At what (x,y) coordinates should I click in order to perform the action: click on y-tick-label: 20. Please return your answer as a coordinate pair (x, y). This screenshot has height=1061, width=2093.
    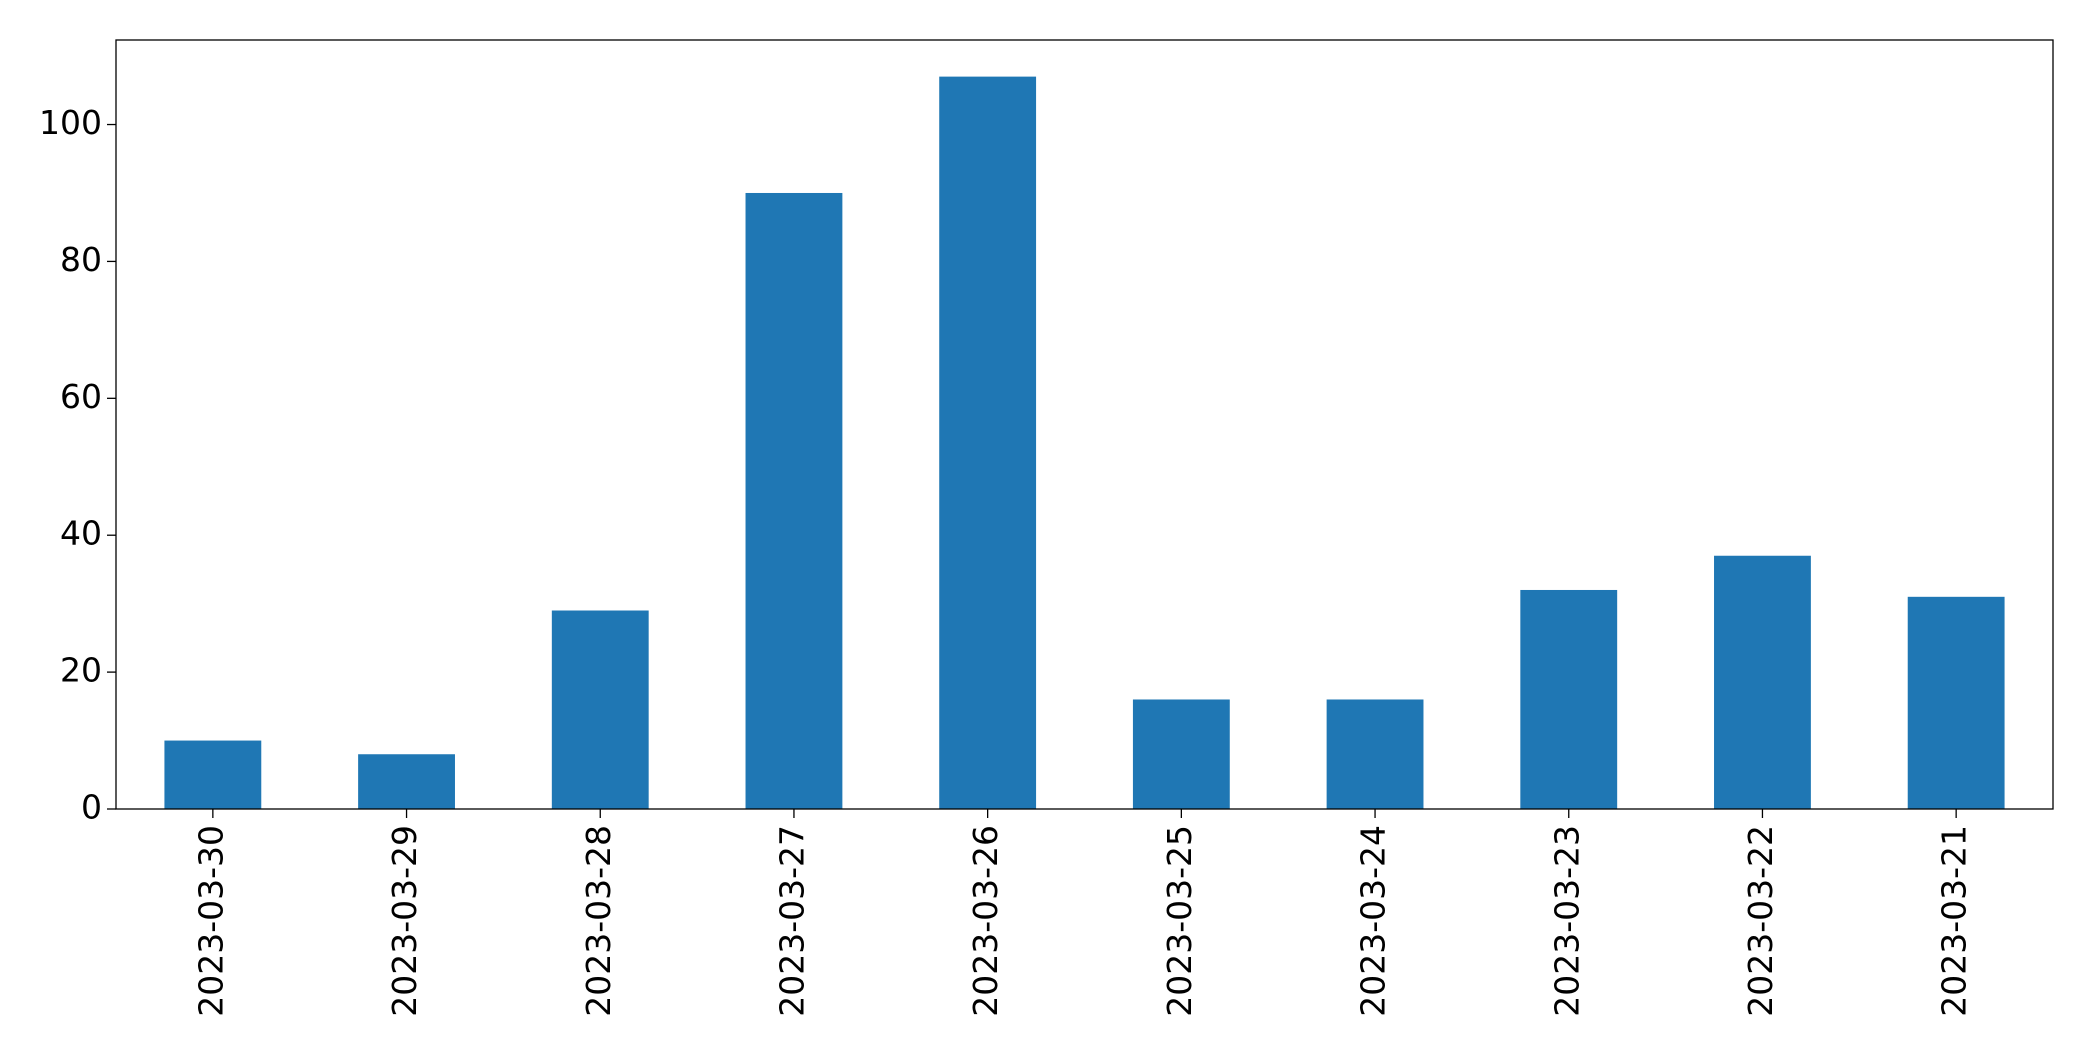
    Looking at the image, I should click on (81, 670).